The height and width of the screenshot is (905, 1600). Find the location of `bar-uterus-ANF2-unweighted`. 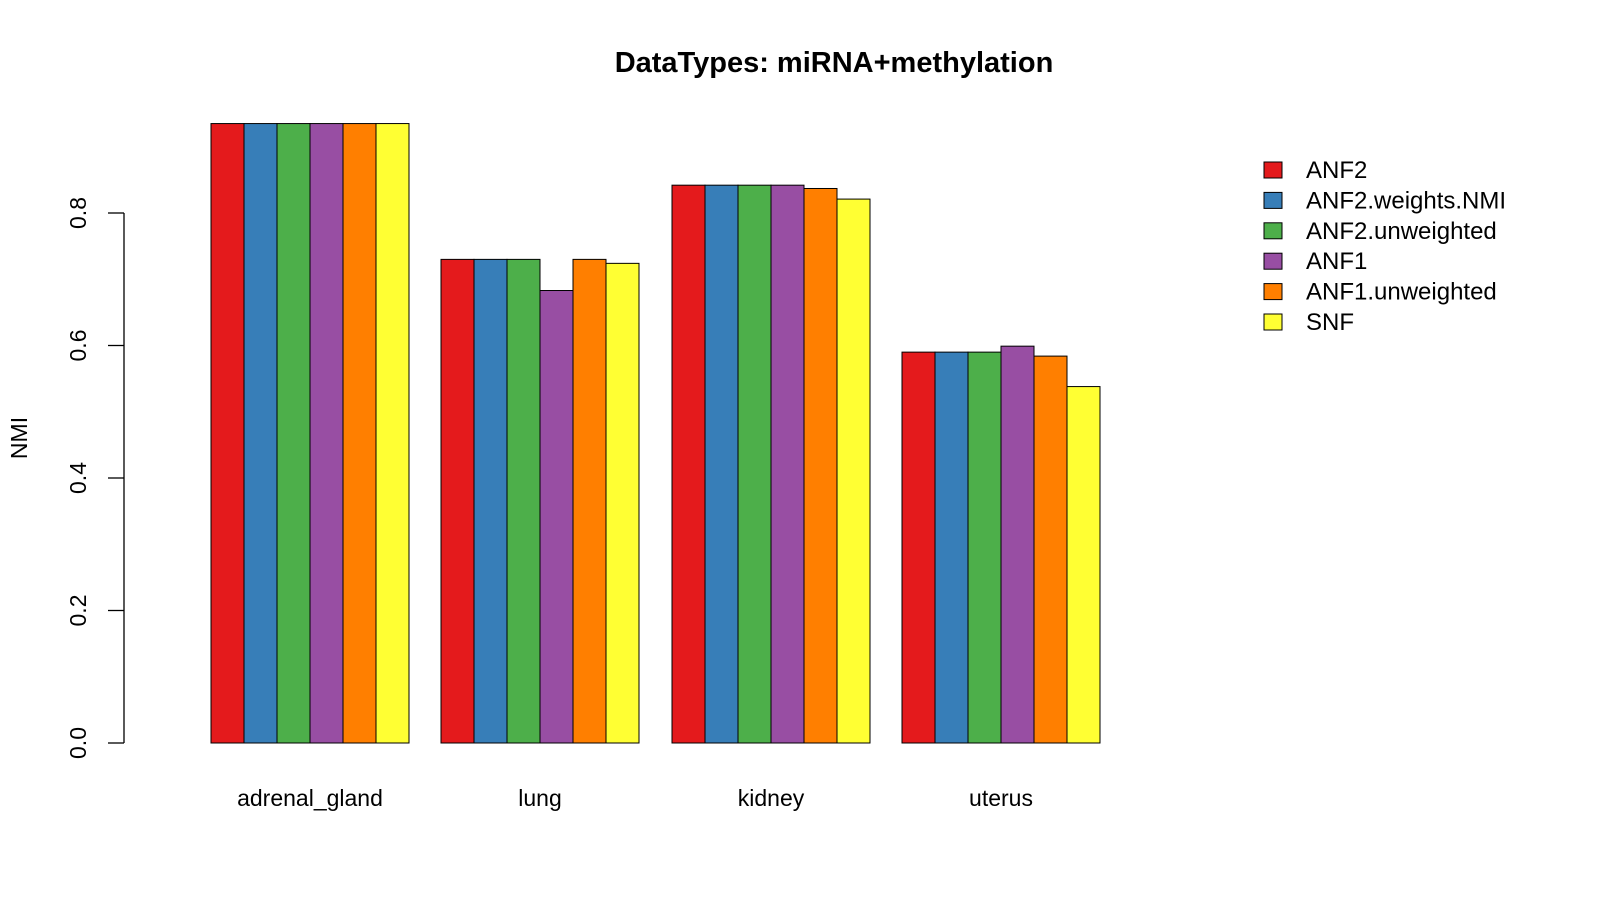

bar-uterus-ANF2-unweighted is located at coordinates (984, 547).